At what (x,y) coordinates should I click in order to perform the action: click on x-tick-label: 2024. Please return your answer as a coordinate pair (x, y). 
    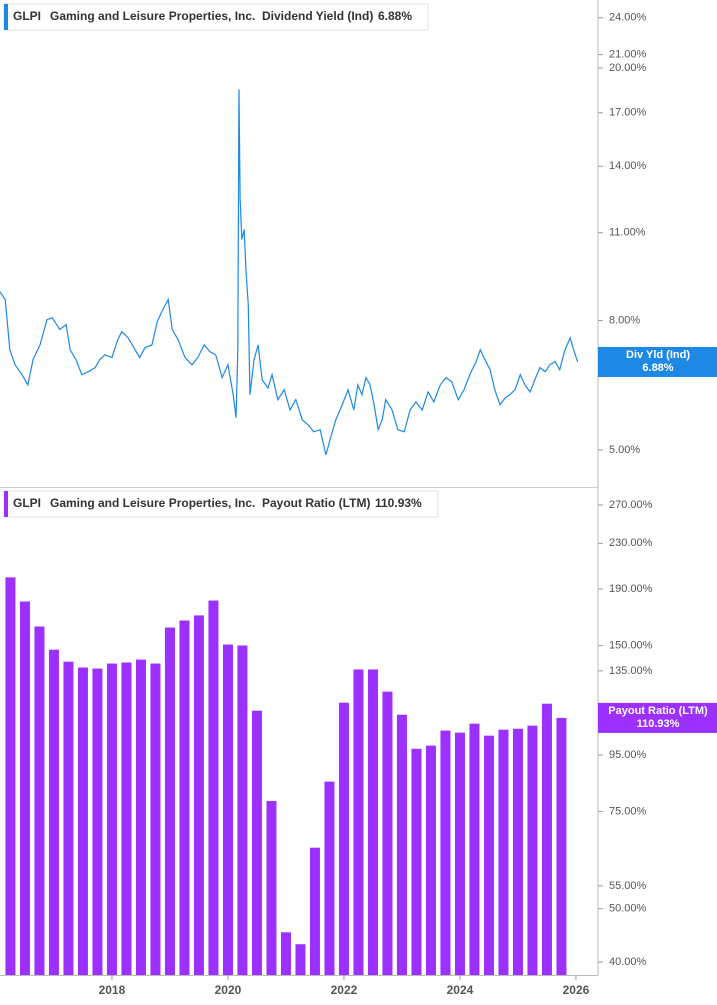
    Looking at the image, I should click on (460, 990).